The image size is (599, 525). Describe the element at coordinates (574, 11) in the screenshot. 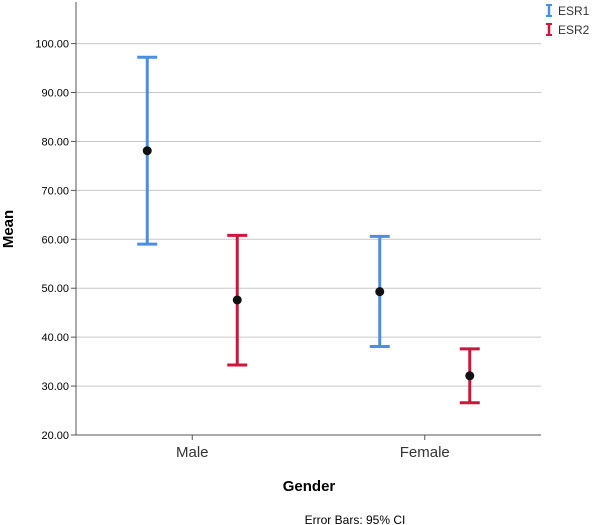

I see `legend-label: ESR1` at that location.